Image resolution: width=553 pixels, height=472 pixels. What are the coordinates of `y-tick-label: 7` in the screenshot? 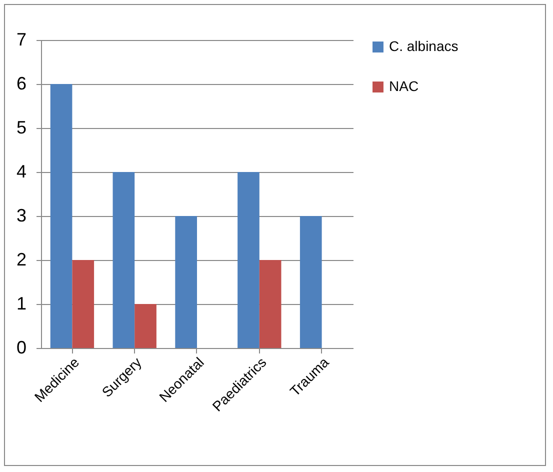 It's located at (21, 40).